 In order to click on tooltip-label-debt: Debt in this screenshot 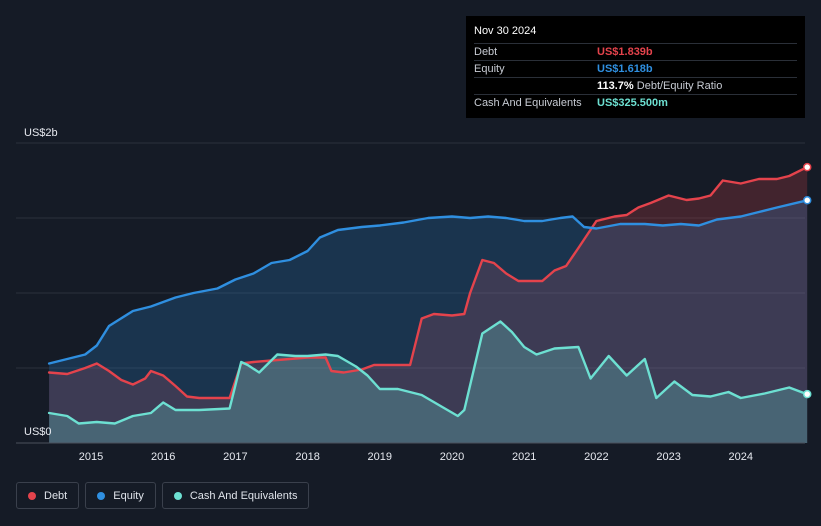, I will do `click(486, 52)`.